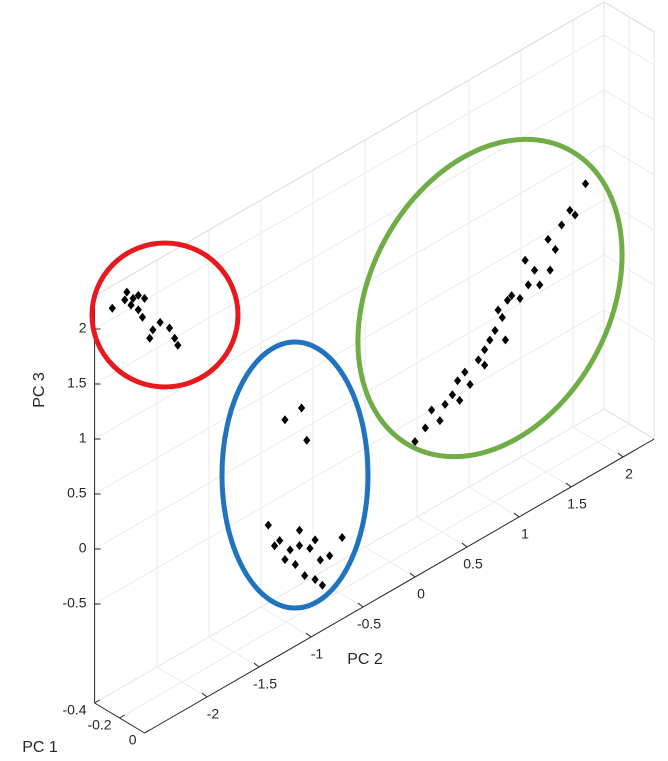  I want to click on y-tick-label: 1.5, so click(577, 504).